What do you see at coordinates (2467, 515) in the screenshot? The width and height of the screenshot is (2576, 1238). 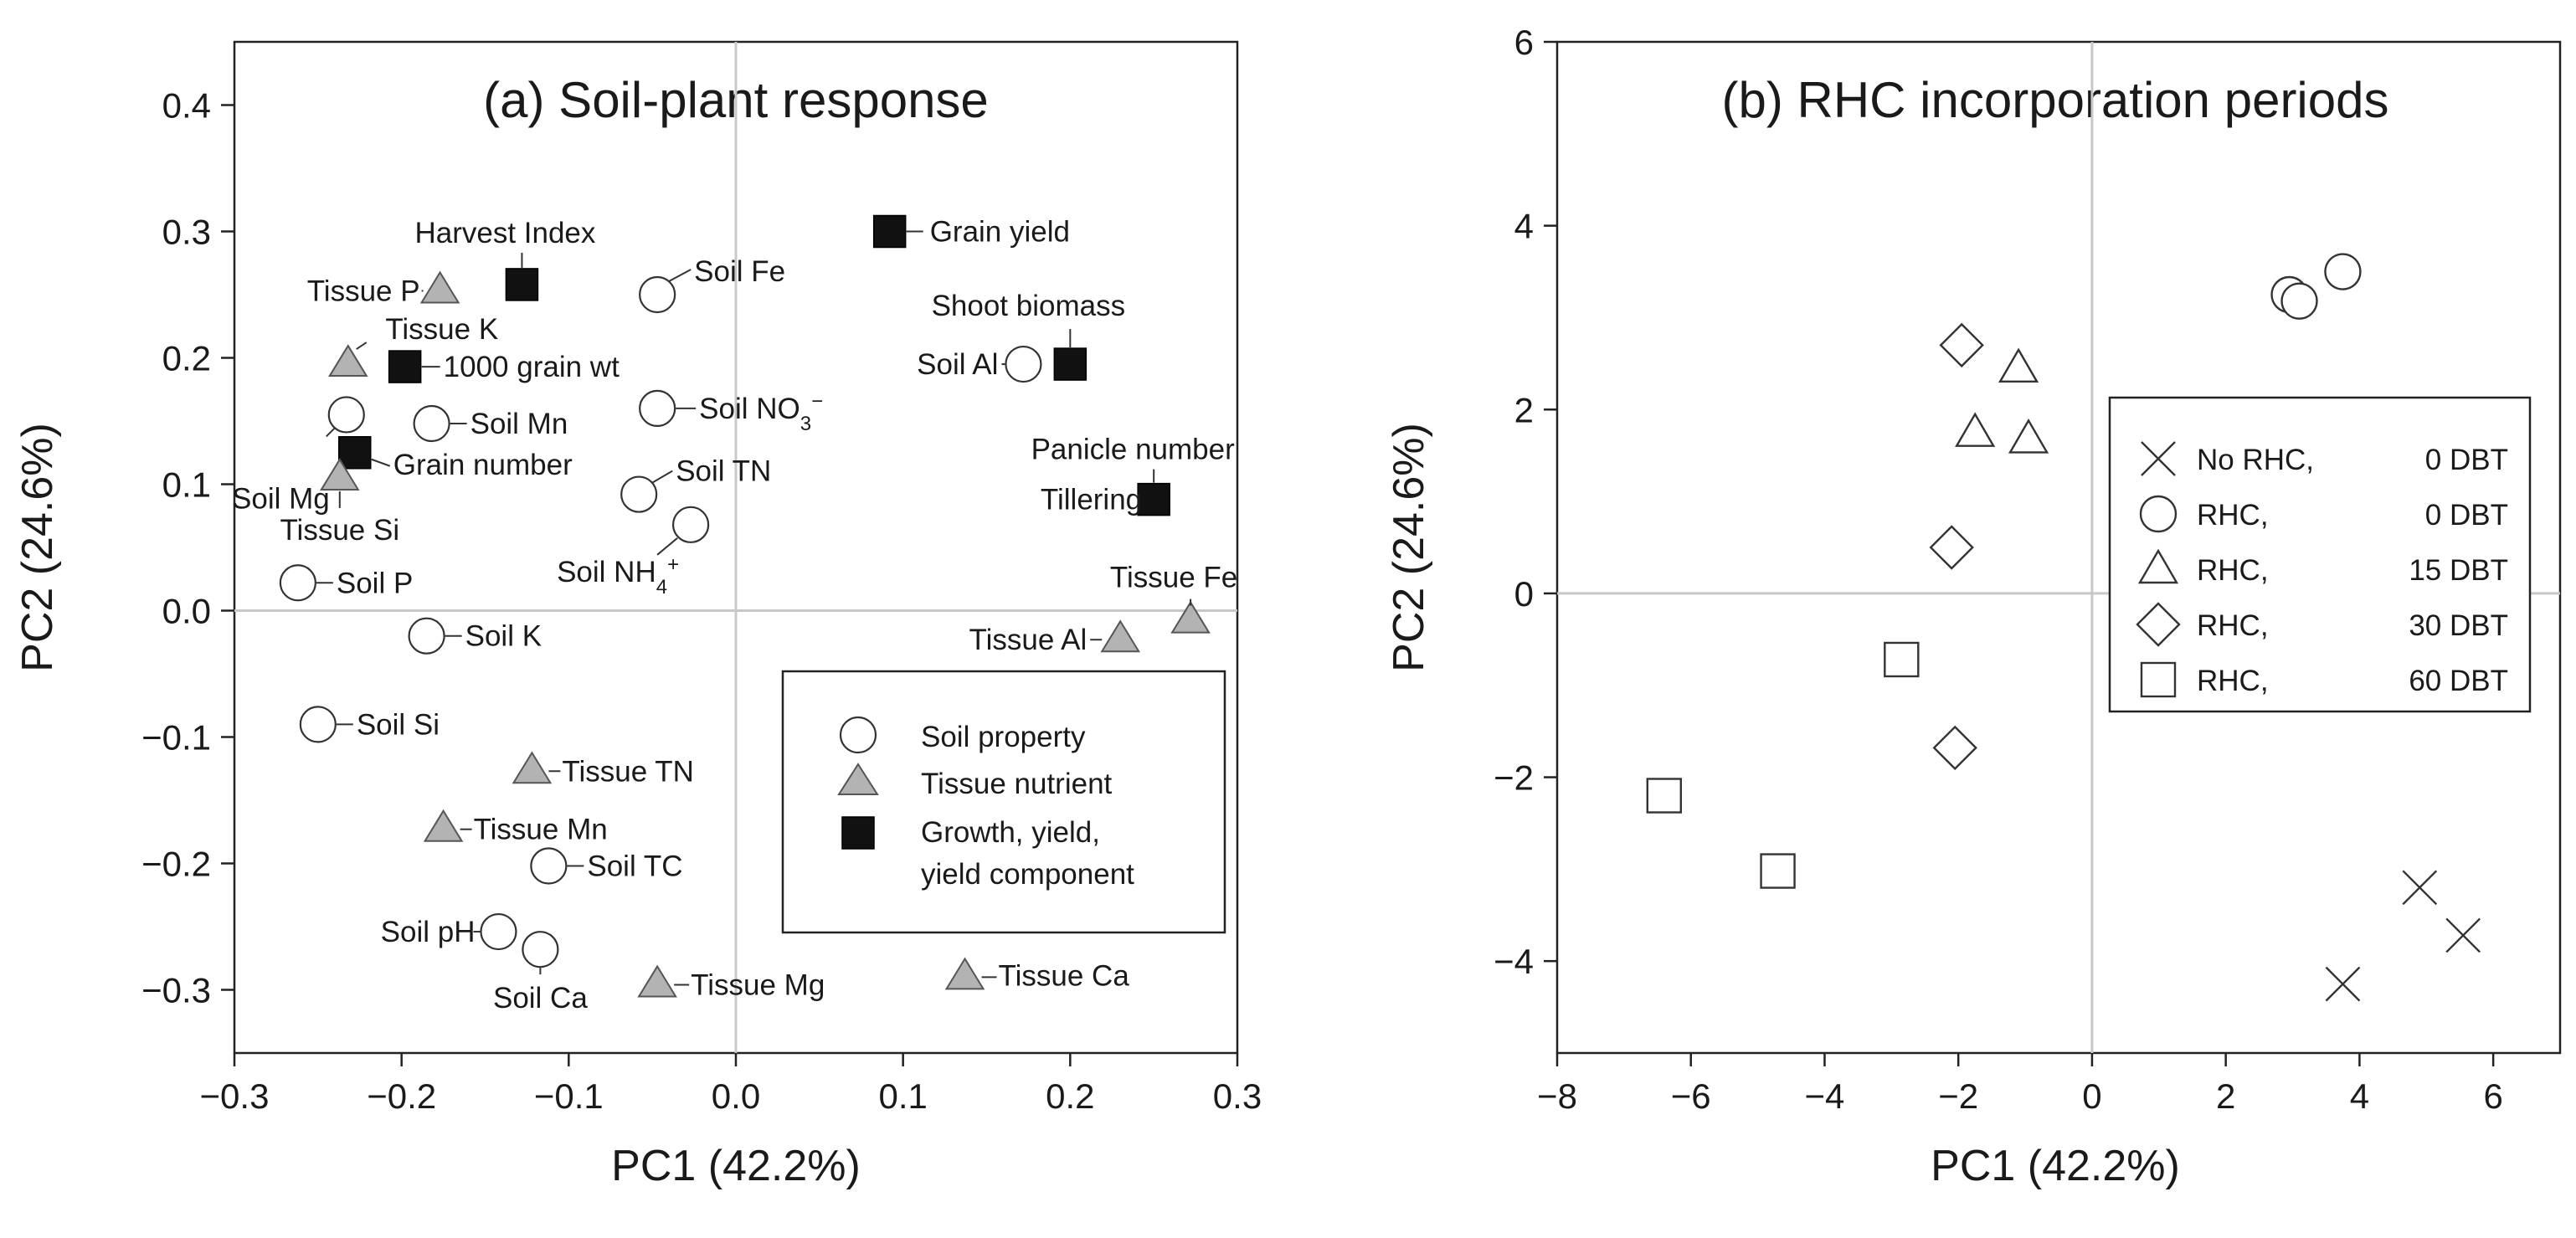 I see `legend-label-period-rhc-0-dbt: 0 DBT` at bounding box center [2467, 515].